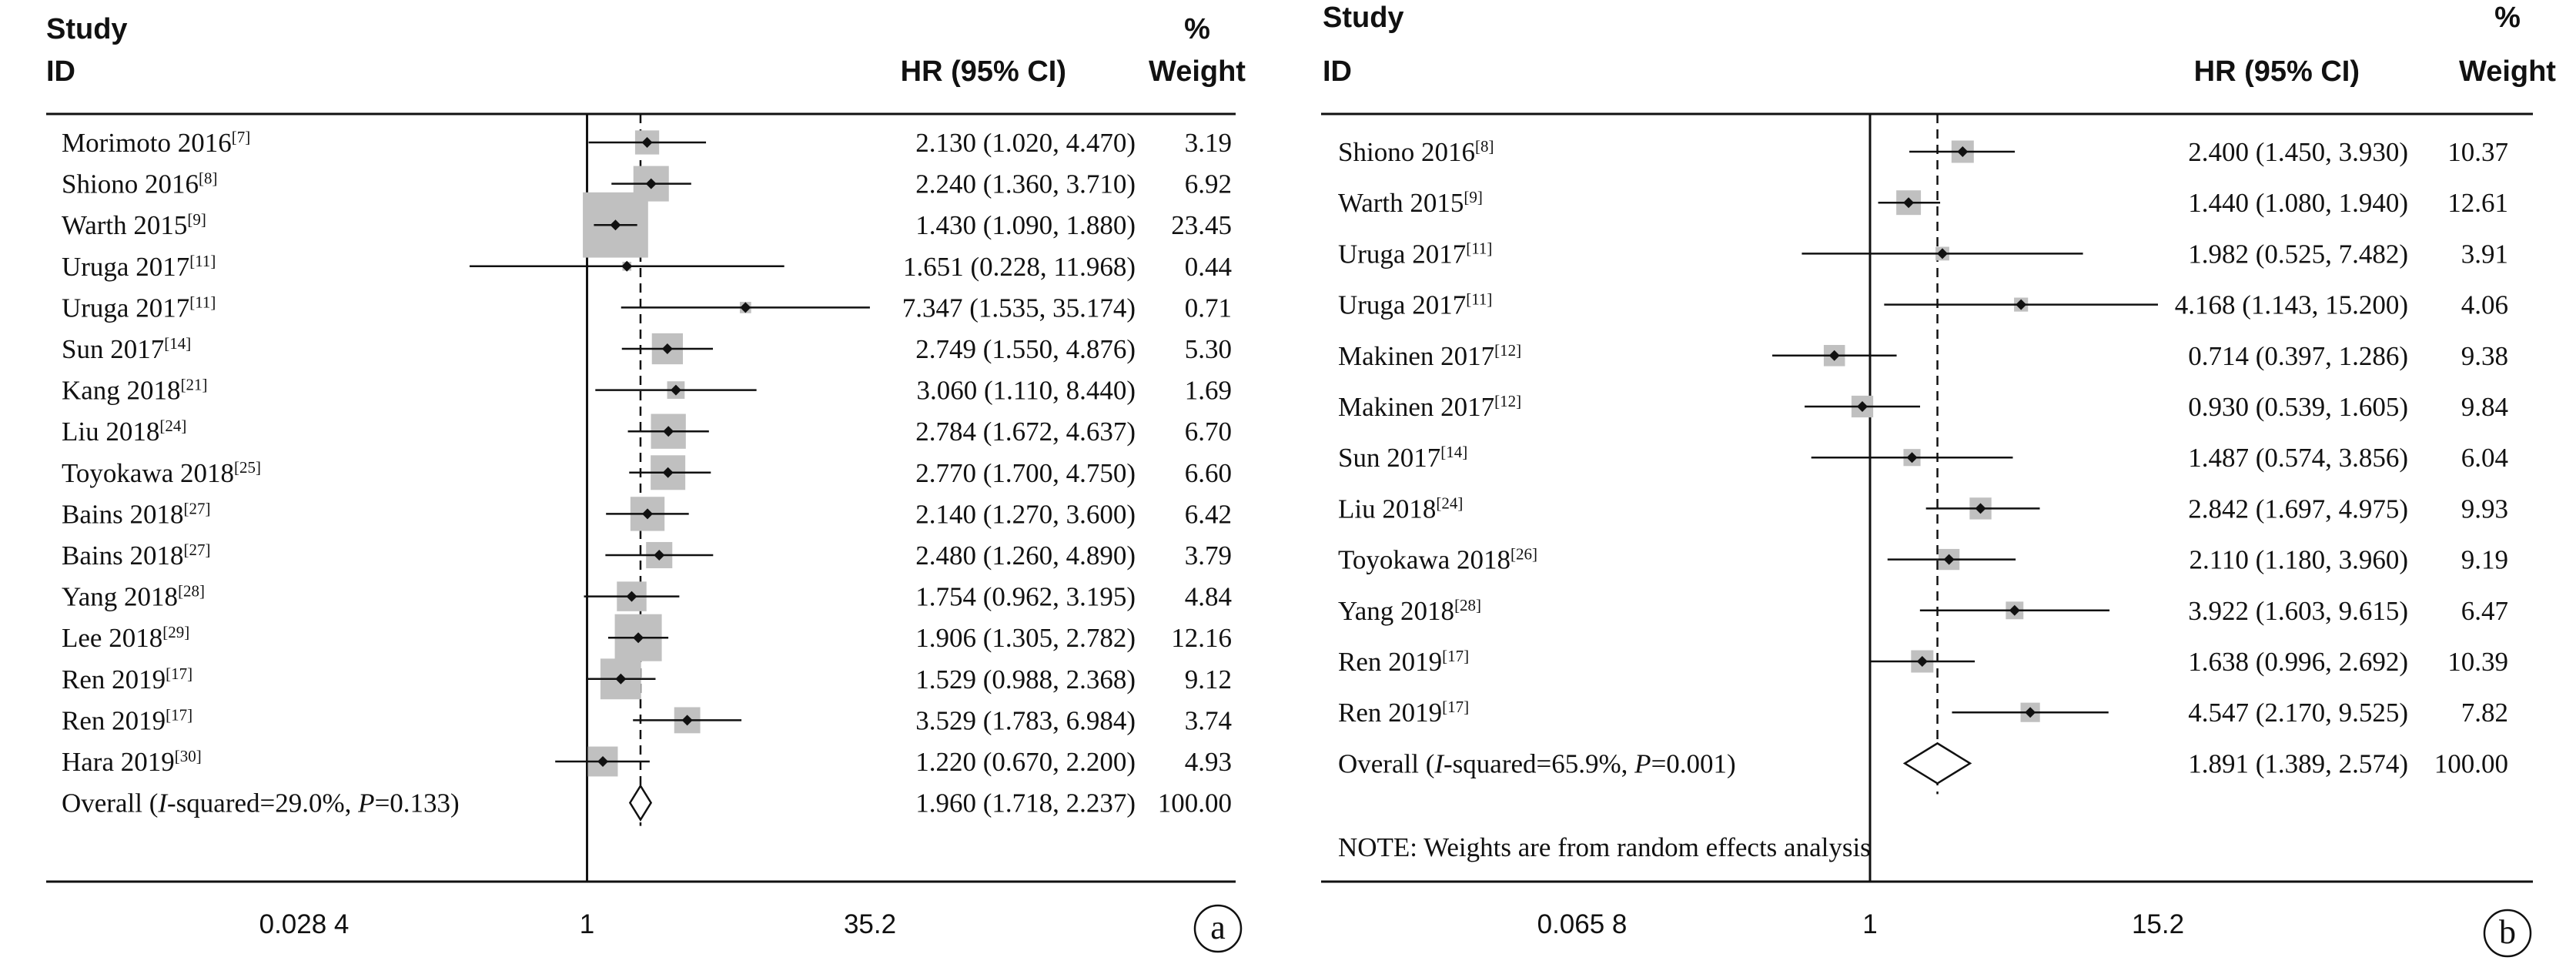  What do you see at coordinates (1209, 556) in the screenshot?
I see `weight-value: 3.79` at bounding box center [1209, 556].